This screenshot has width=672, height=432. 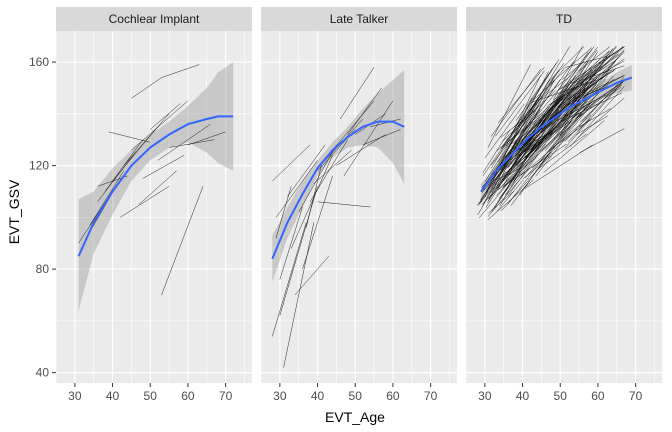 What do you see at coordinates (14, 211) in the screenshot?
I see `y-axis-title: EVT_GSV` at bounding box center [14, 211].